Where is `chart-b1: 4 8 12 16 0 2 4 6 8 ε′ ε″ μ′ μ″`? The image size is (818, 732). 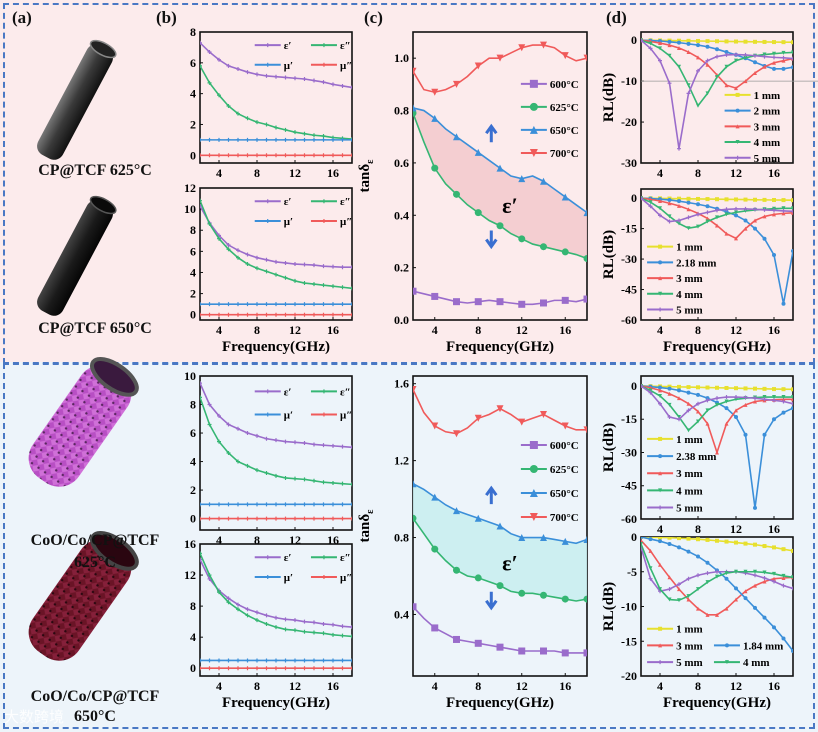 chart-b1: 4 8 12 16 0 2 4 6 8 ε′ ε″ μ′ μ″ is located at coordinates (271, 102).